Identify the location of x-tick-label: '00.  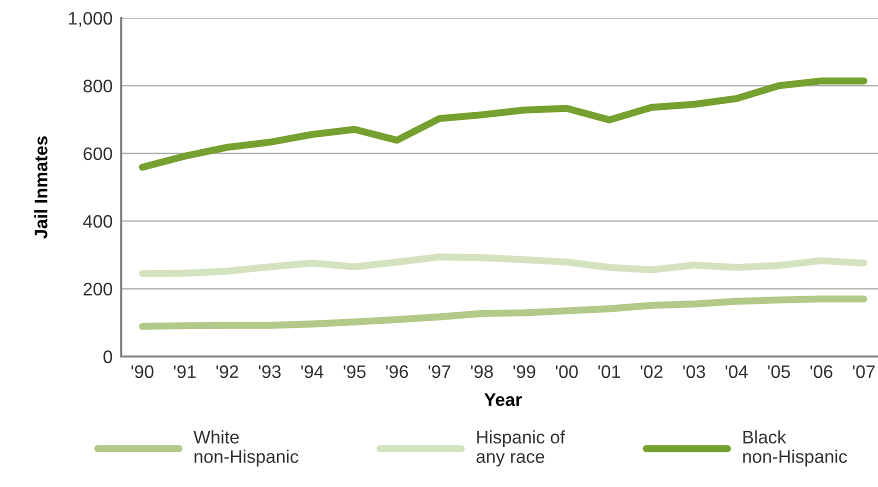
(567, 371).